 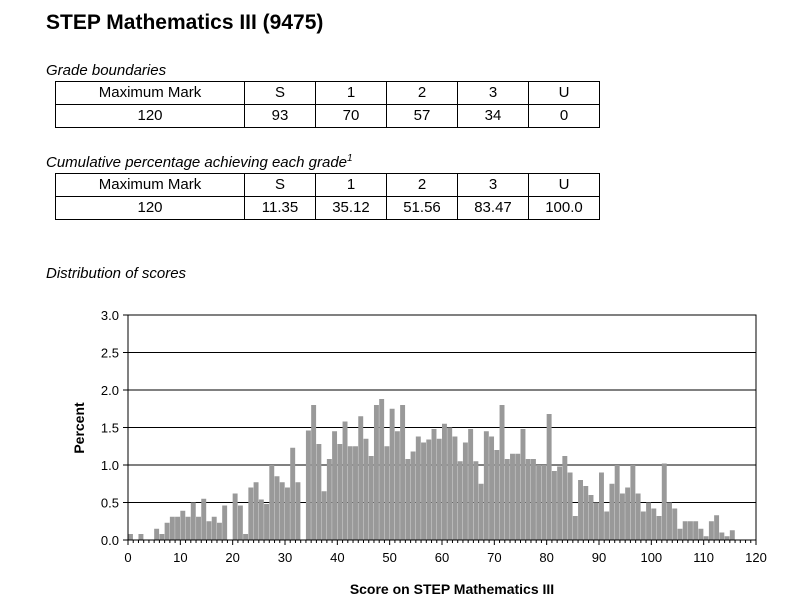 I want to click on x-tick-label: 40, so click(x=337, y=557).